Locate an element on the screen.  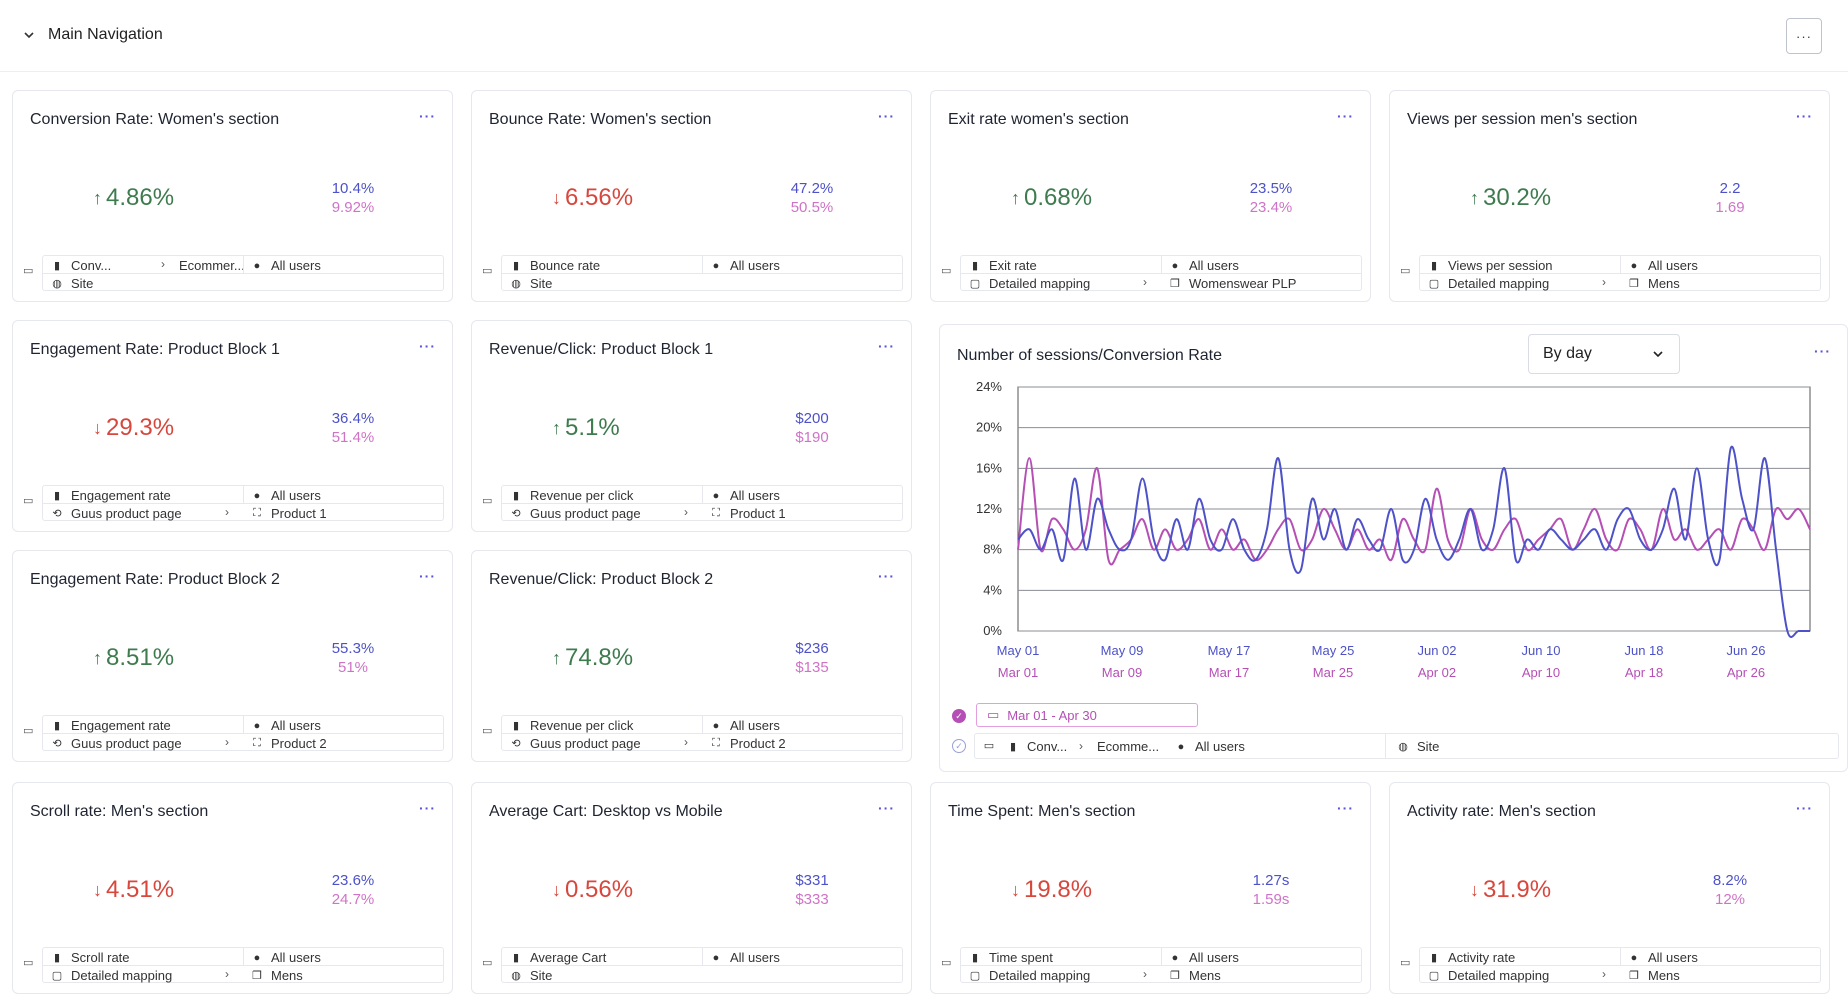
change-value-text: 5.1% is located at coordinates (592, 427).